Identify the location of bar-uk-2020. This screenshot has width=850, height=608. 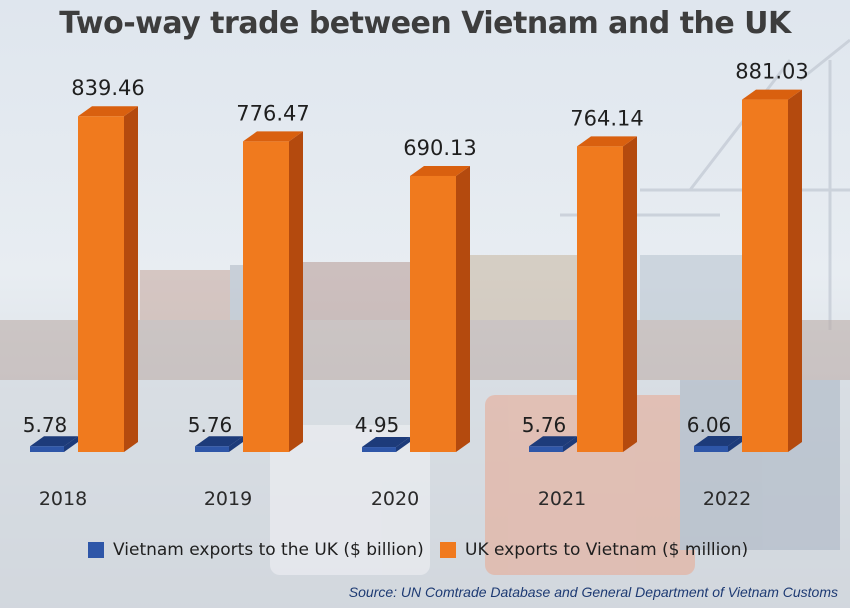
(433, 313).